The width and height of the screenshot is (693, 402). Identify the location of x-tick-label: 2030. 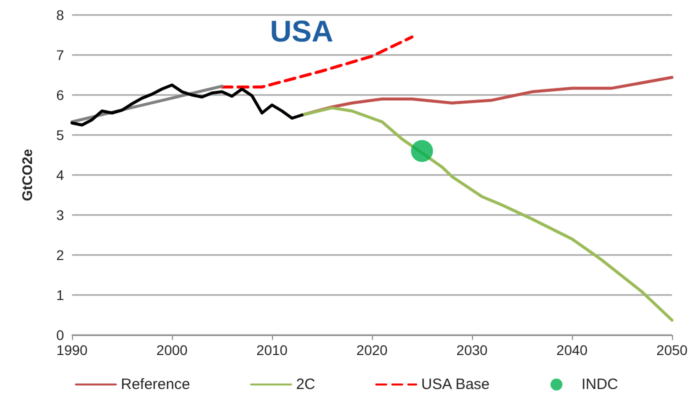
(472, 350).